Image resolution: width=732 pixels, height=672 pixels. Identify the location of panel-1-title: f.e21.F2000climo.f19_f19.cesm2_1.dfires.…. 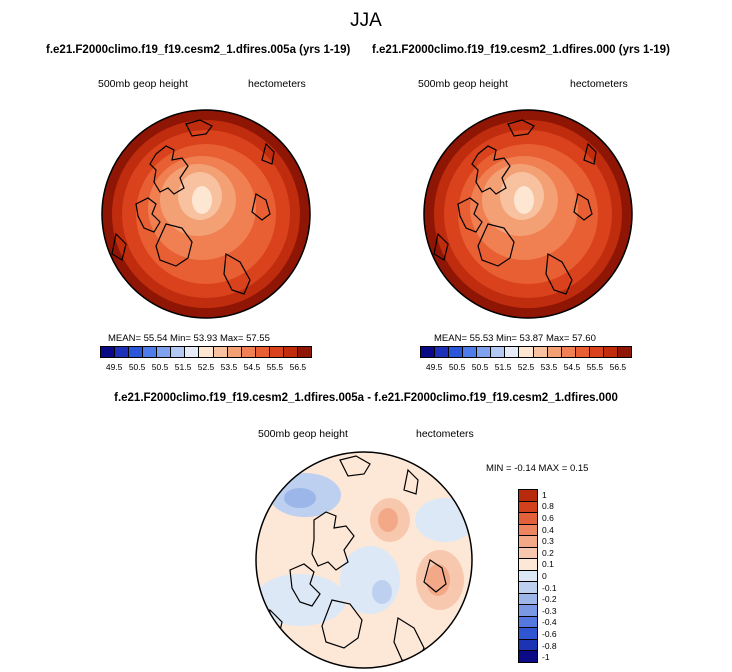
(198, 50).